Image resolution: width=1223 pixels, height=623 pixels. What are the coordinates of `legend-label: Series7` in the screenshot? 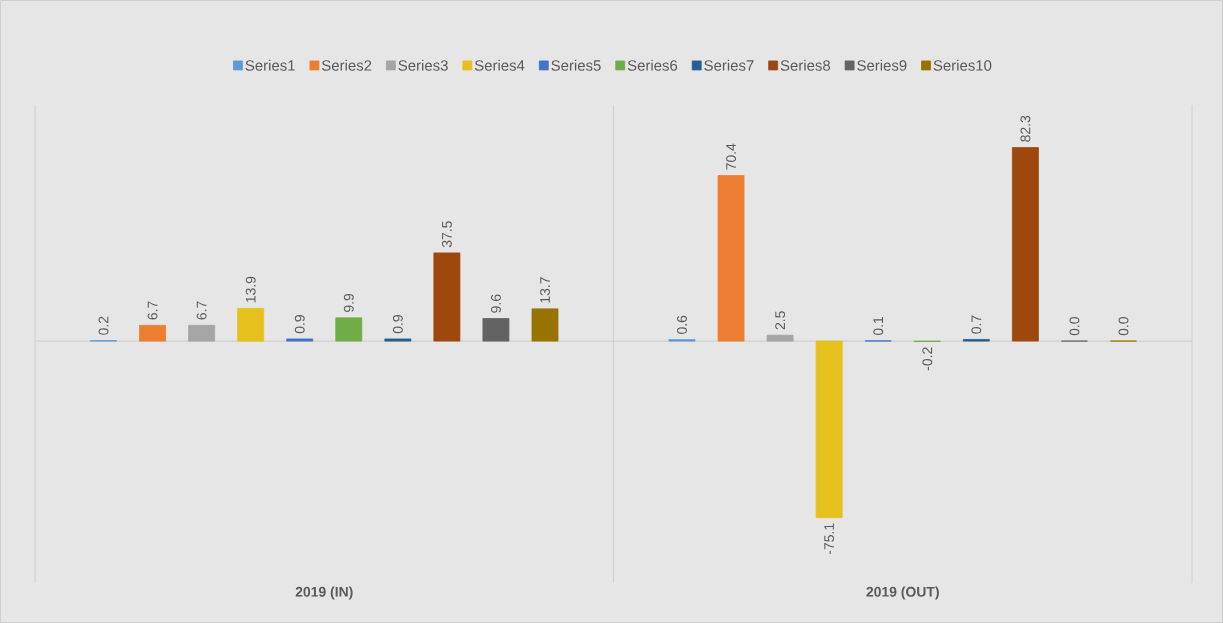 It's located at (729, 65).